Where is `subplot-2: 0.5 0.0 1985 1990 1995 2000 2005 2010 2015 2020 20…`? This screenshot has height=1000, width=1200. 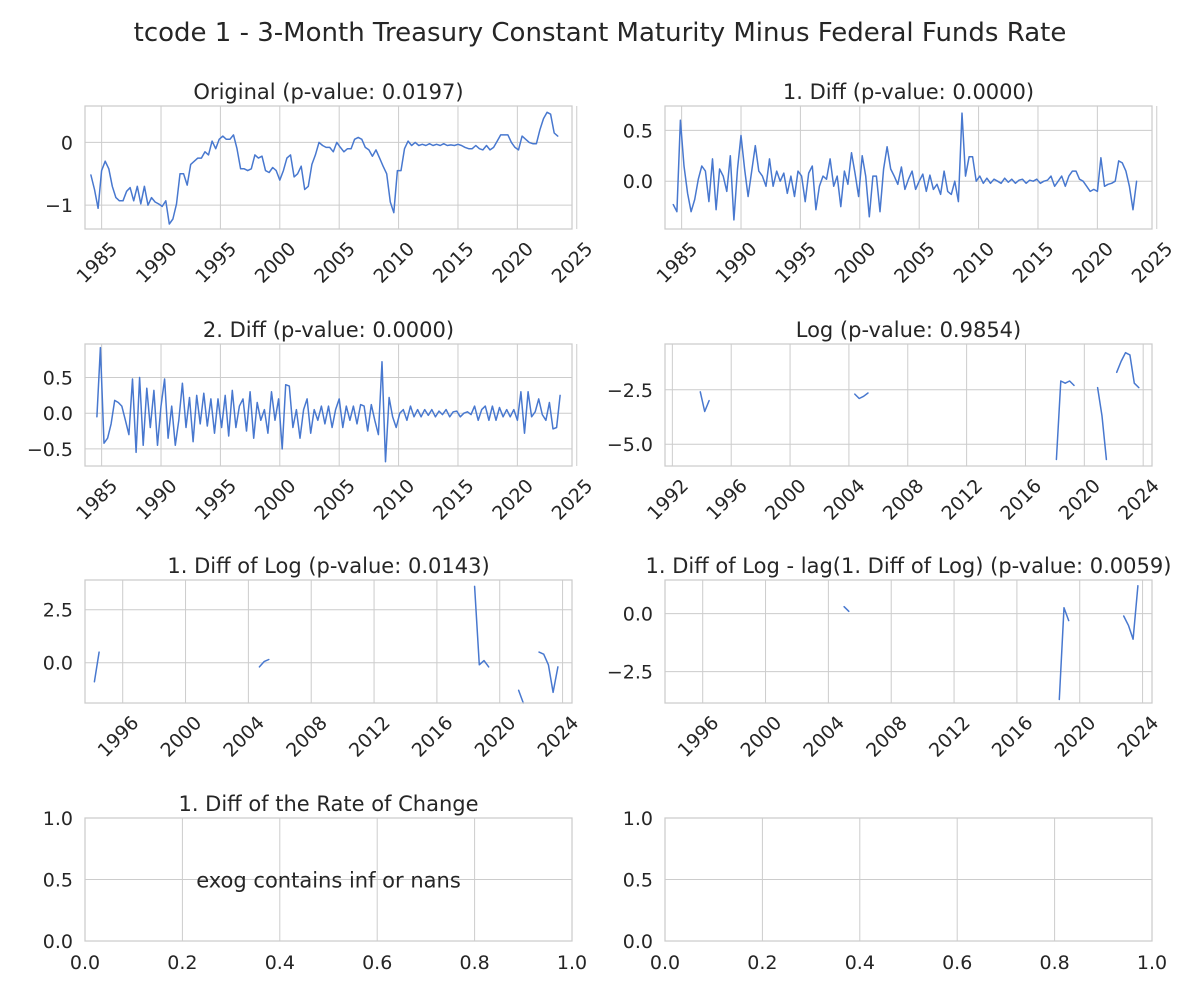
subplot-2: 0.5 0.0 1985 1990 1995 2000 2005 2010 2015 2020 20… is located at coordinates (900, 184).